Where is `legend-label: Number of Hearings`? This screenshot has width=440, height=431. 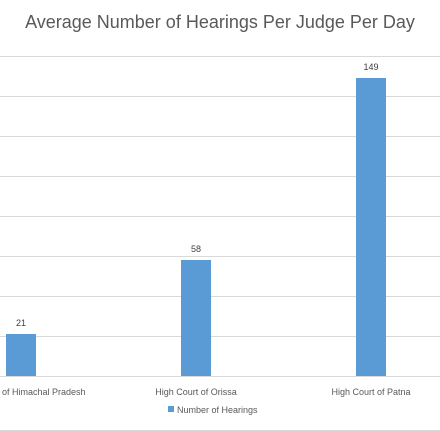 legend-label: Number of Hearings is located at coordinates (217, 410).